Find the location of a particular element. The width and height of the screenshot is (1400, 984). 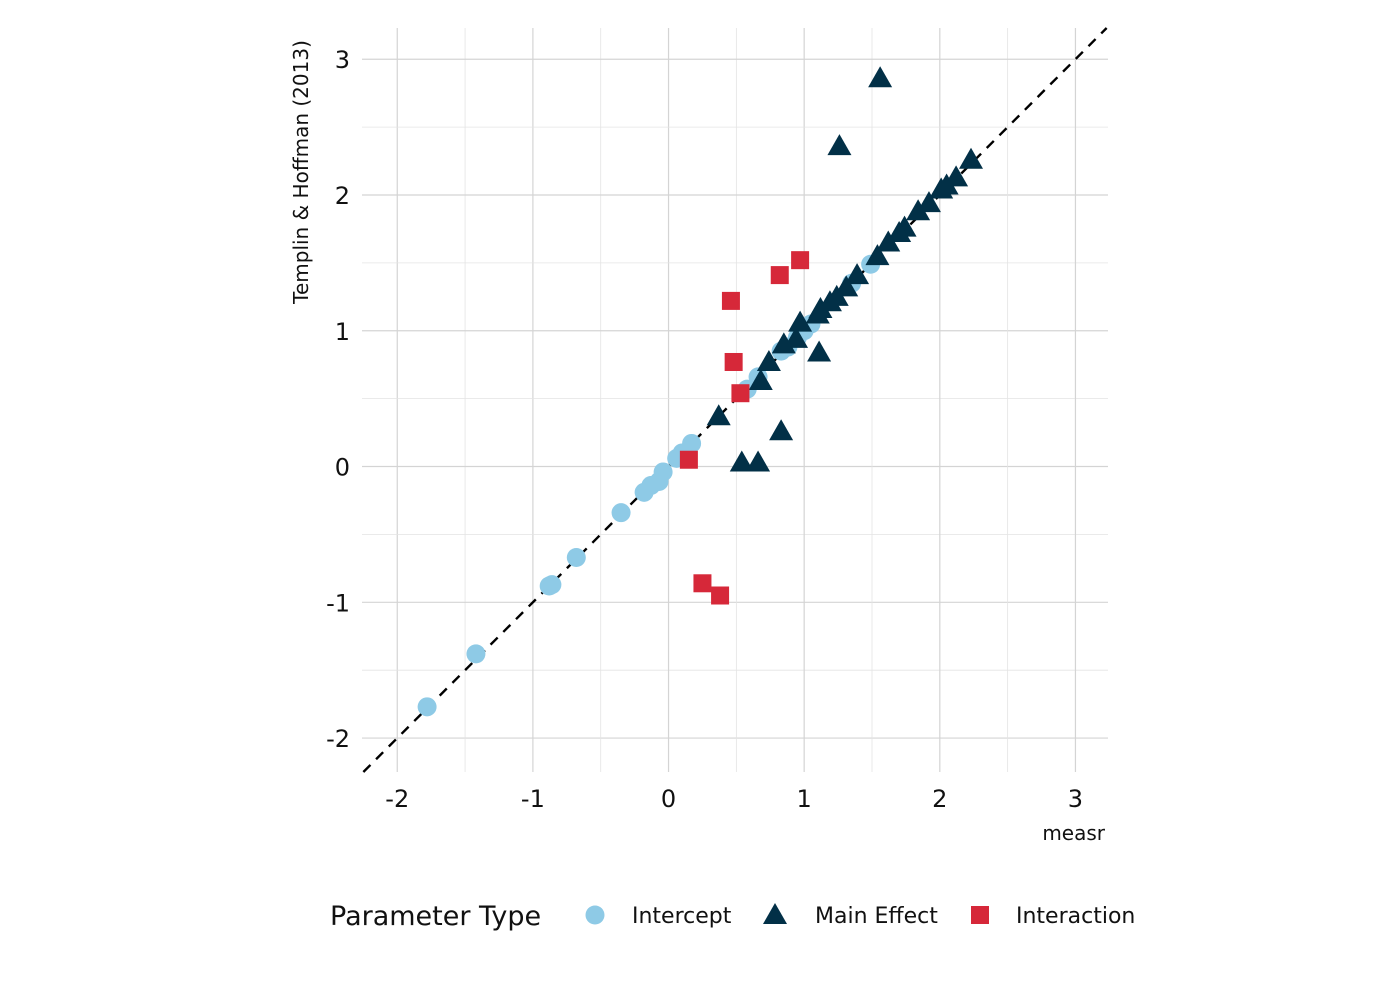

series-main-effect is located at coordinates (845, 269).